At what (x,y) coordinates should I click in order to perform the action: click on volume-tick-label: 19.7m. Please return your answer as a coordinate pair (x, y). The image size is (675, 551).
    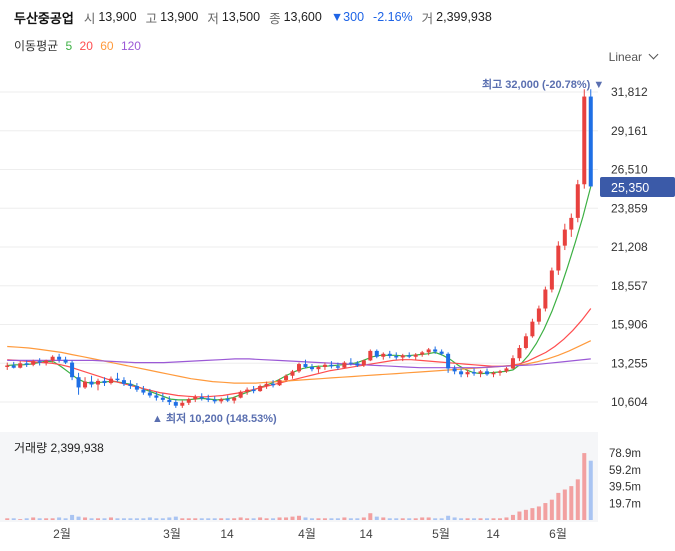
    Looking at the image, I should click on (625, 504).